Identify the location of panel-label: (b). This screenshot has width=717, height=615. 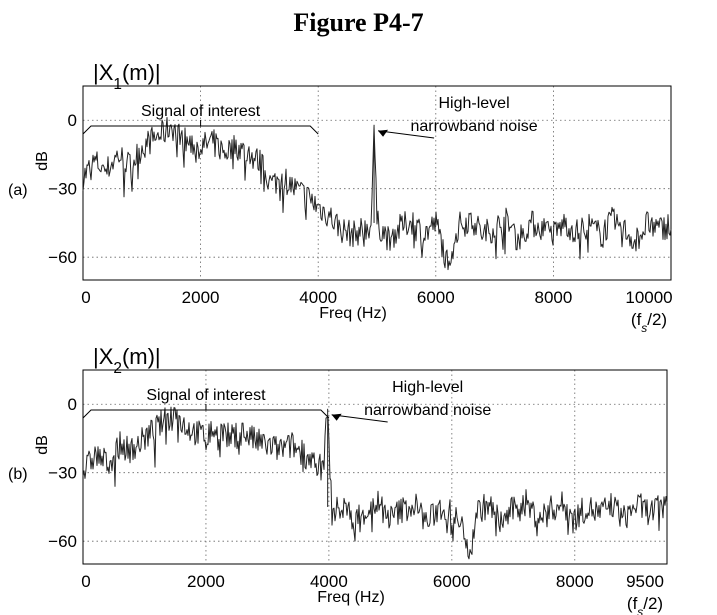
(18, 474).